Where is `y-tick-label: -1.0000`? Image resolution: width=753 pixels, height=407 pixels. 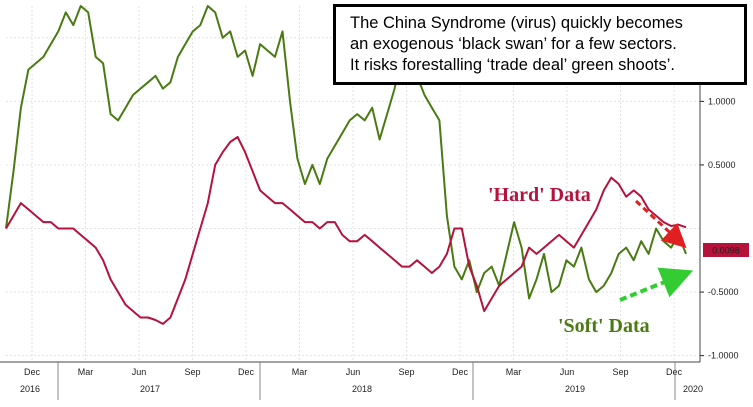
y-tick-label: -1.0000 is located at coordinates (723, 356).